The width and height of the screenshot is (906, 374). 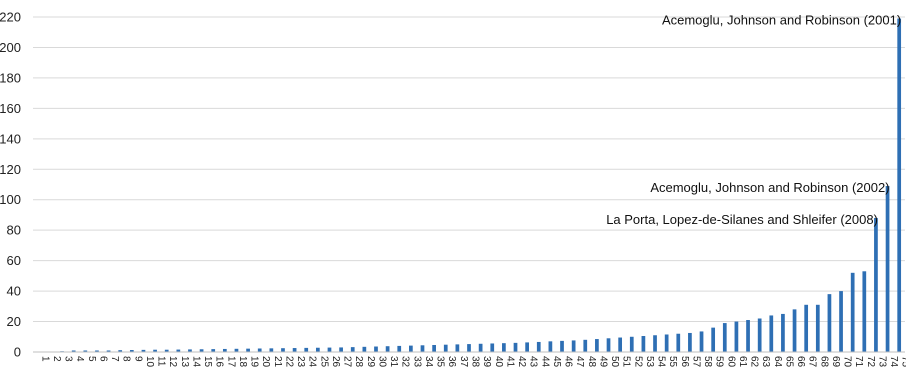 I want to click on x-tick-label: 3, so click(x=68, y=359).